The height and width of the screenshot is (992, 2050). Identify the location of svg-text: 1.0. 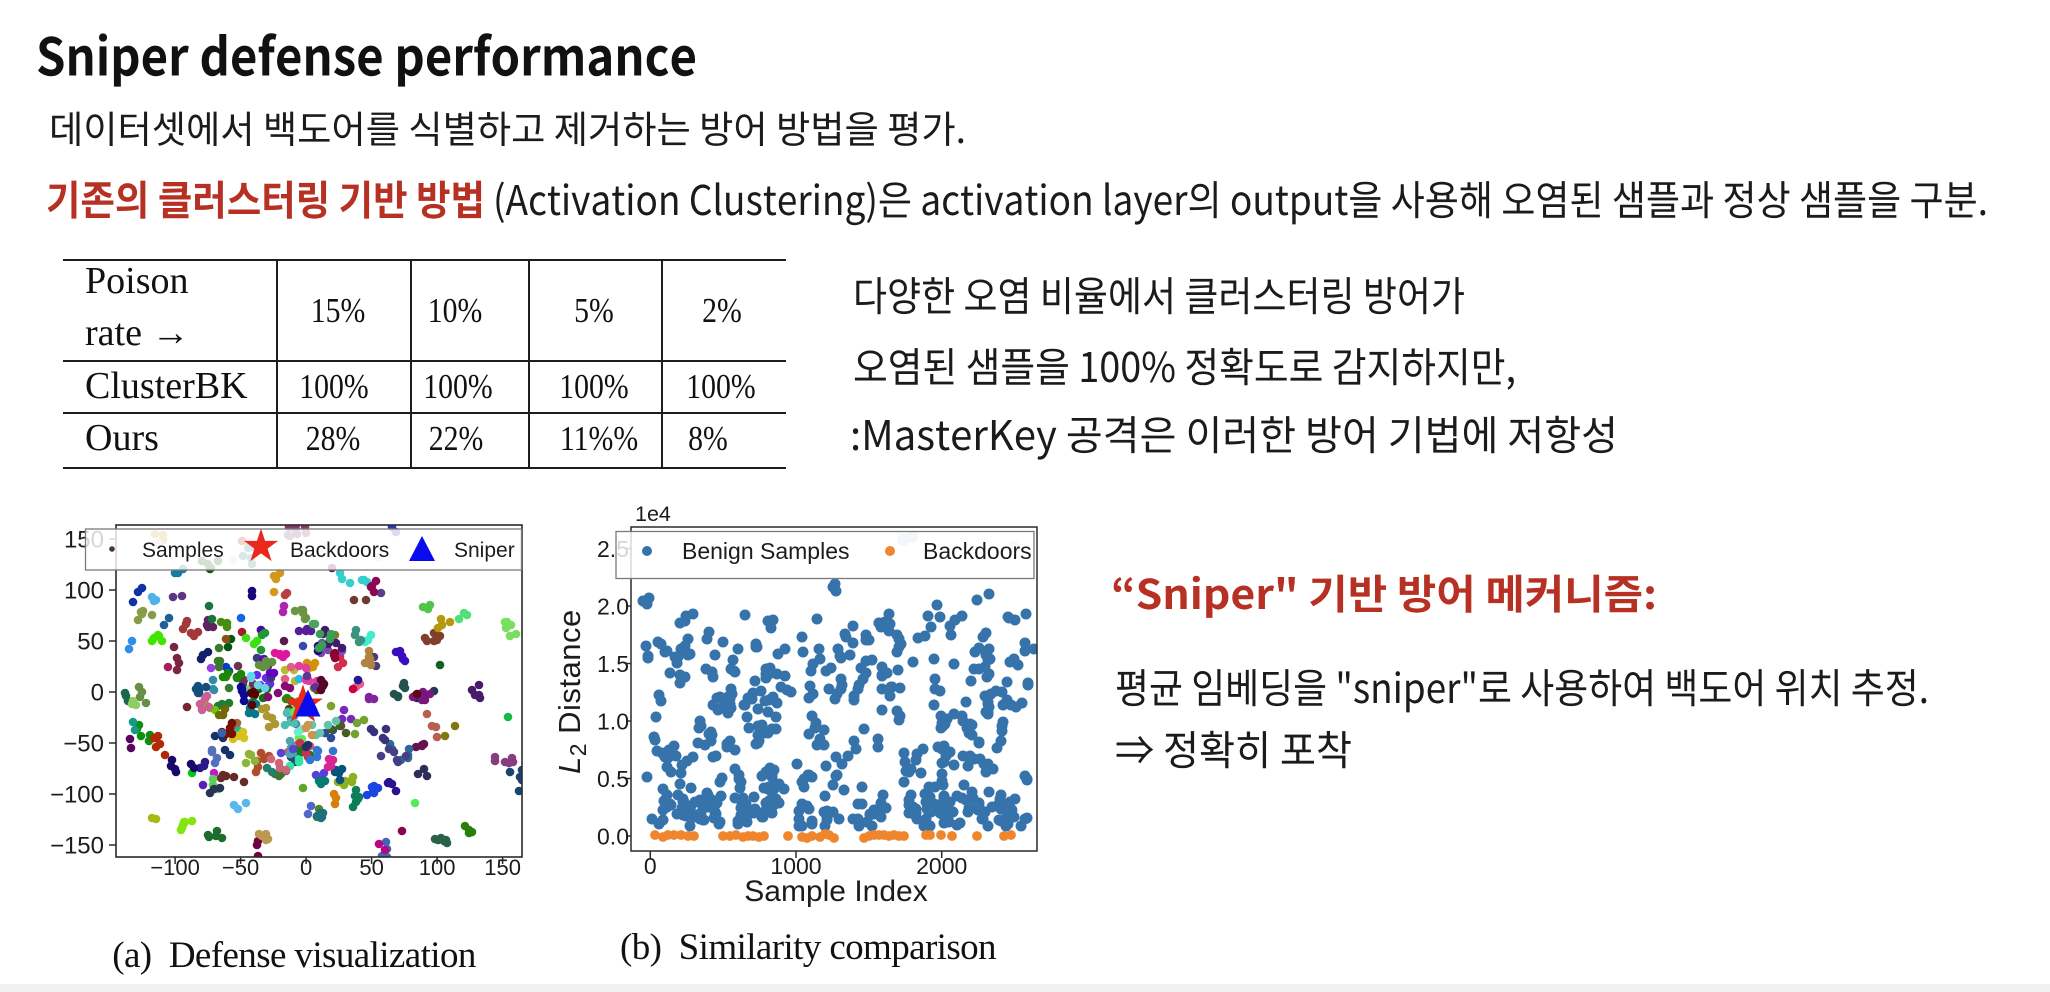
(613, 721).